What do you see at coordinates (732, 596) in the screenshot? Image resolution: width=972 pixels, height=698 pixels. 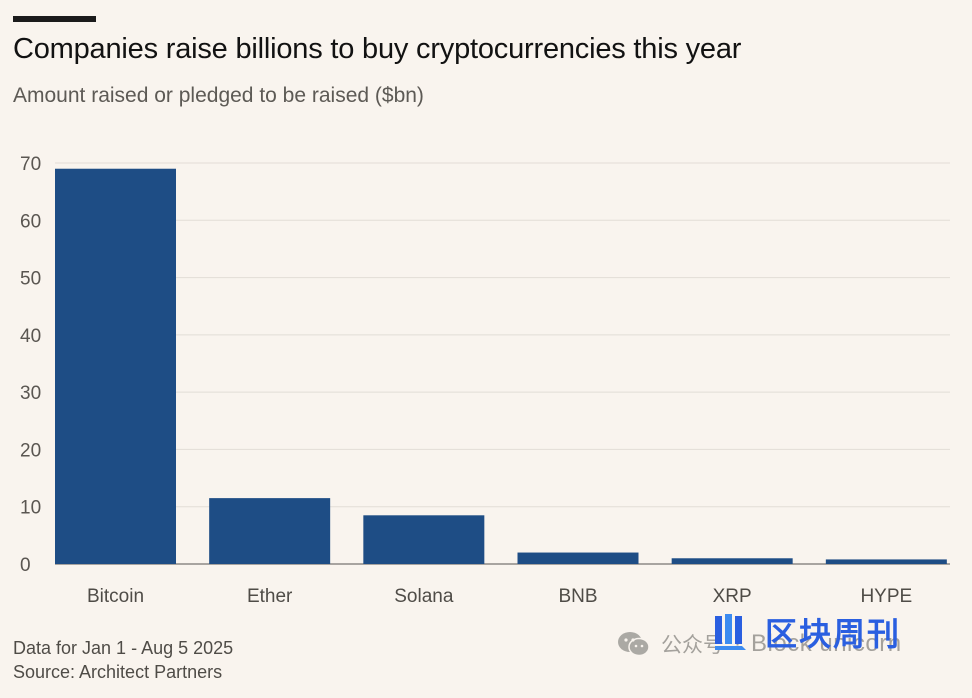 I see `x-category-label: XRP` at bounding box center [732, 596].